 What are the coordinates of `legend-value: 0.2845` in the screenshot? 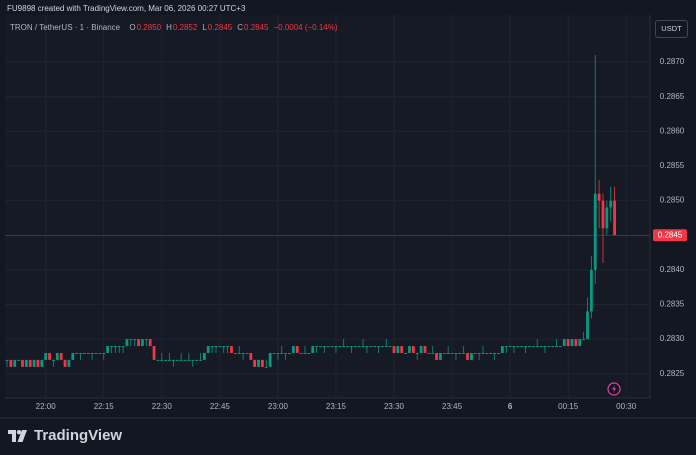 It's located at (256, 27).